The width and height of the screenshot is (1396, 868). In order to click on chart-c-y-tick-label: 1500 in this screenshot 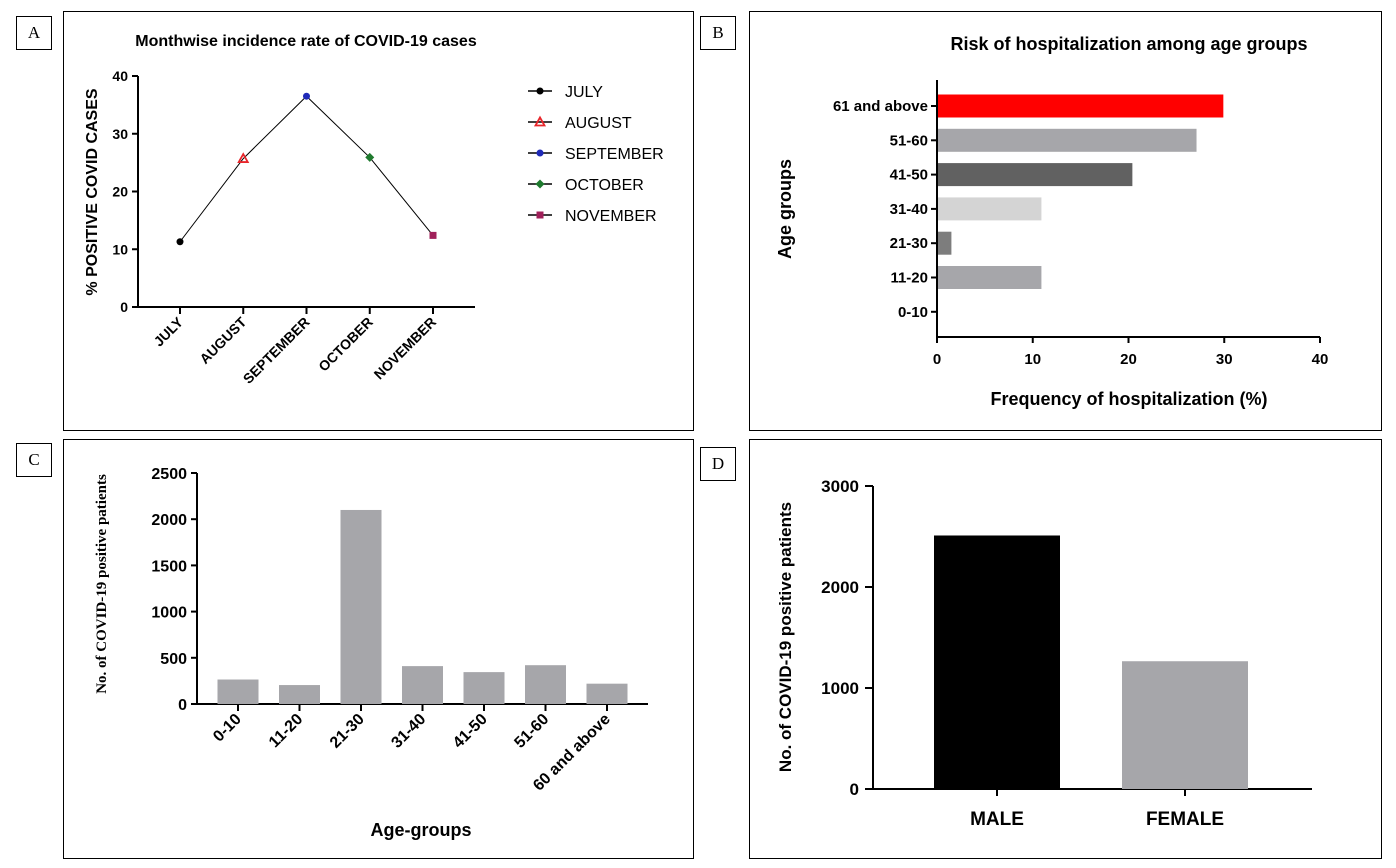, I will do `click(169, 566)`.